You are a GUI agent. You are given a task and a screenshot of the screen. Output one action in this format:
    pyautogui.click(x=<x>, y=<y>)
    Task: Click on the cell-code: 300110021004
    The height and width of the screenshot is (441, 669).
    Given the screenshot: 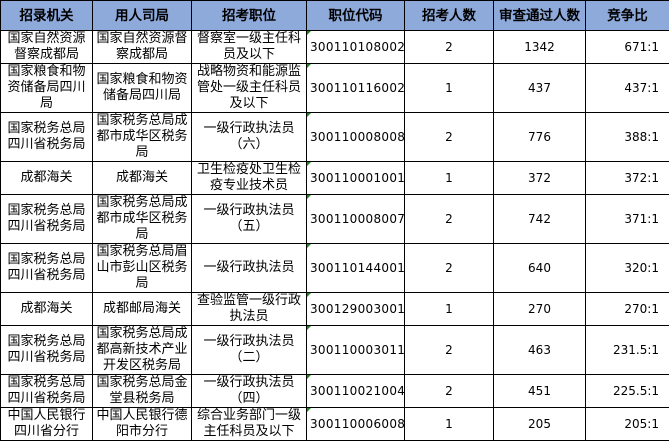 What is the action you would take?
    pyautogui.click(x=356, y=391)
    